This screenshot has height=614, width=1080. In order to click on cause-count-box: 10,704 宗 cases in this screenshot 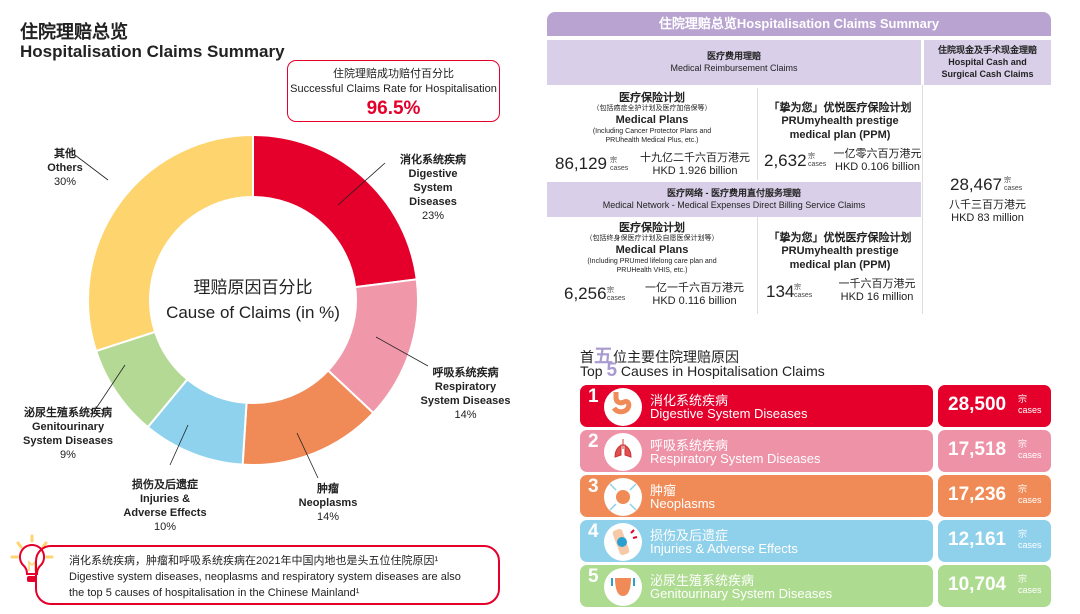, I will do `click(994, 586)`.